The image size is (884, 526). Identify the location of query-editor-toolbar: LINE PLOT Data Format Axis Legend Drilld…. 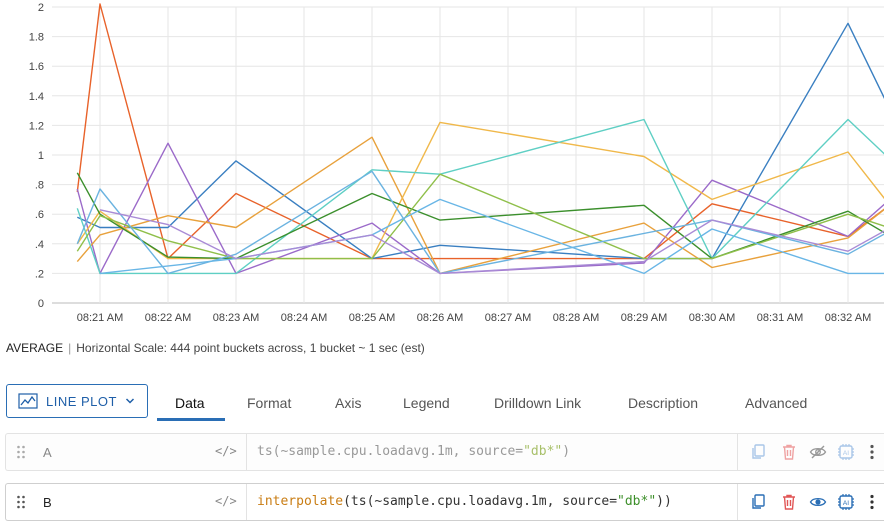
(442, 402).